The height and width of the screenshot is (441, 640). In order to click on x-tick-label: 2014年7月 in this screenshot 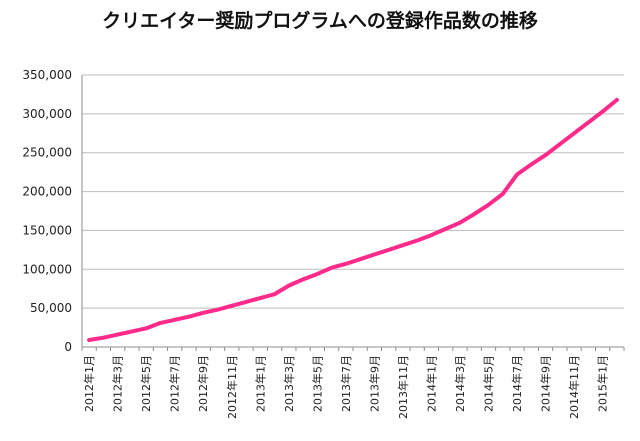, I will do `click(517, 383)`.